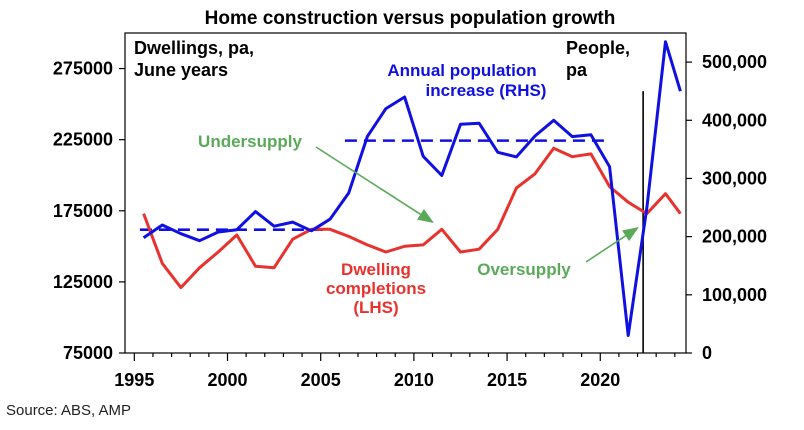 The width and height of the screenshot is (804, 430). I want to click on left-tick-label: 125000, so click(83, 282).